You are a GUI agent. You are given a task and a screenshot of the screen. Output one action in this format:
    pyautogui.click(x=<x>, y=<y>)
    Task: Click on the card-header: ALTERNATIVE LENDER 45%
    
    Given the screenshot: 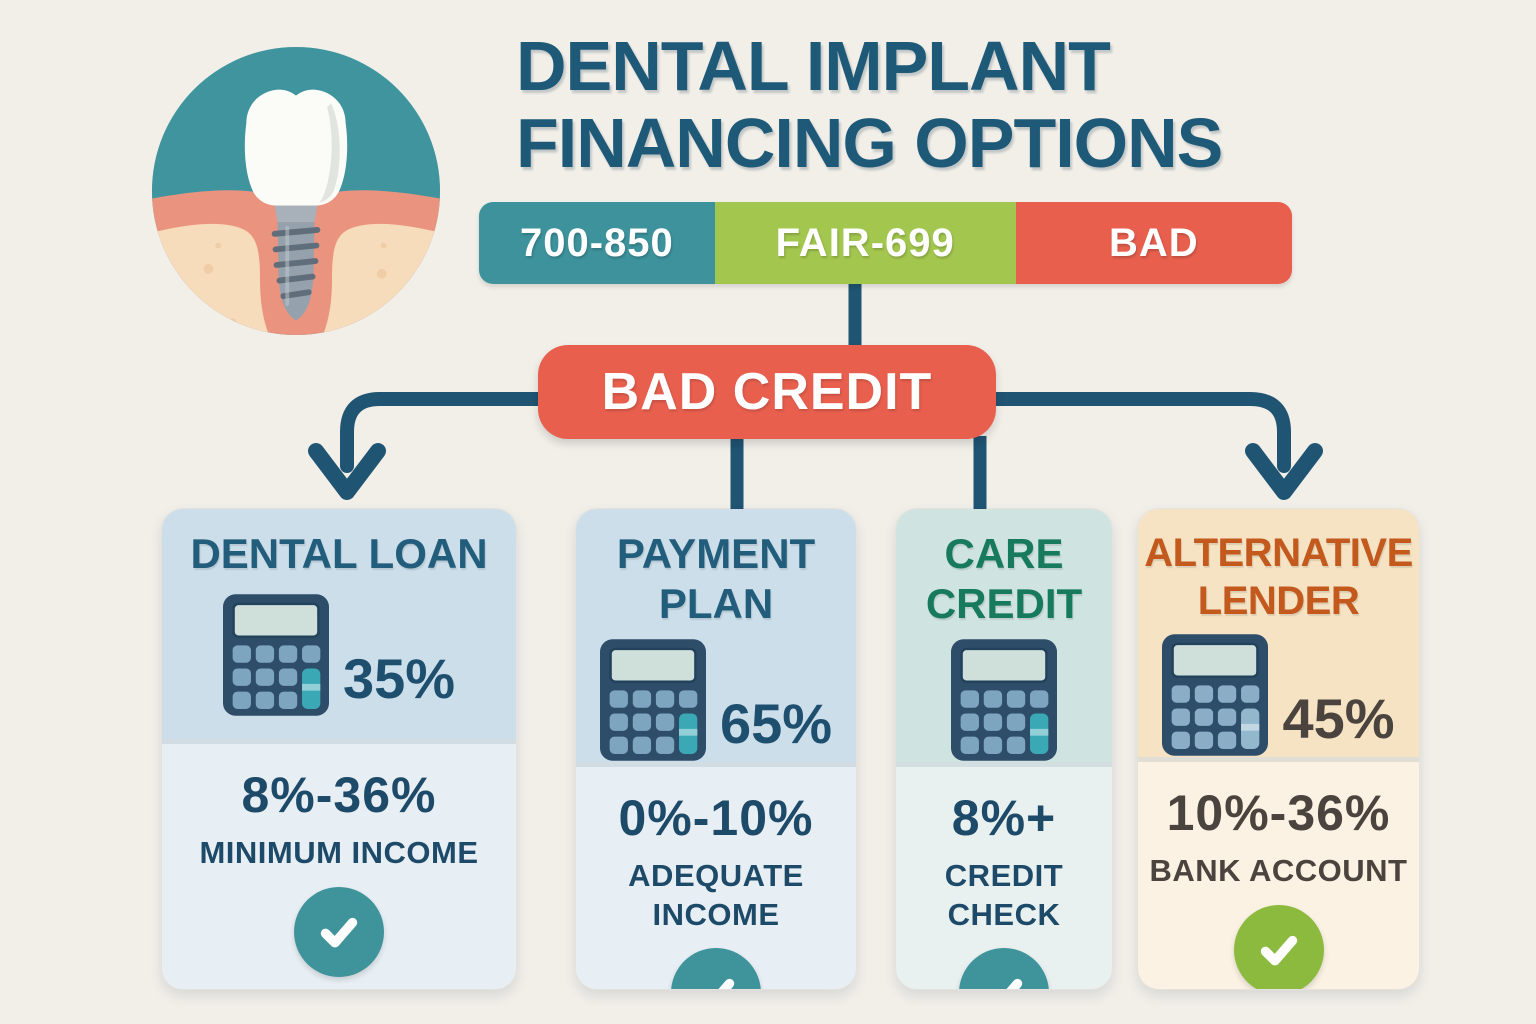 What is the action you would take?
    pyautogui.click(x=1278, y=633)
    